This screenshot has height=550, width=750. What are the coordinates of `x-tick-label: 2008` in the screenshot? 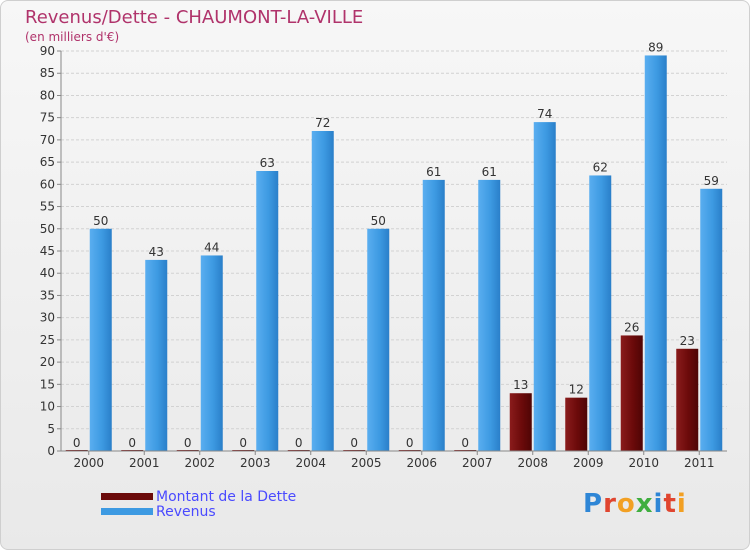 It's located at (532, 463).